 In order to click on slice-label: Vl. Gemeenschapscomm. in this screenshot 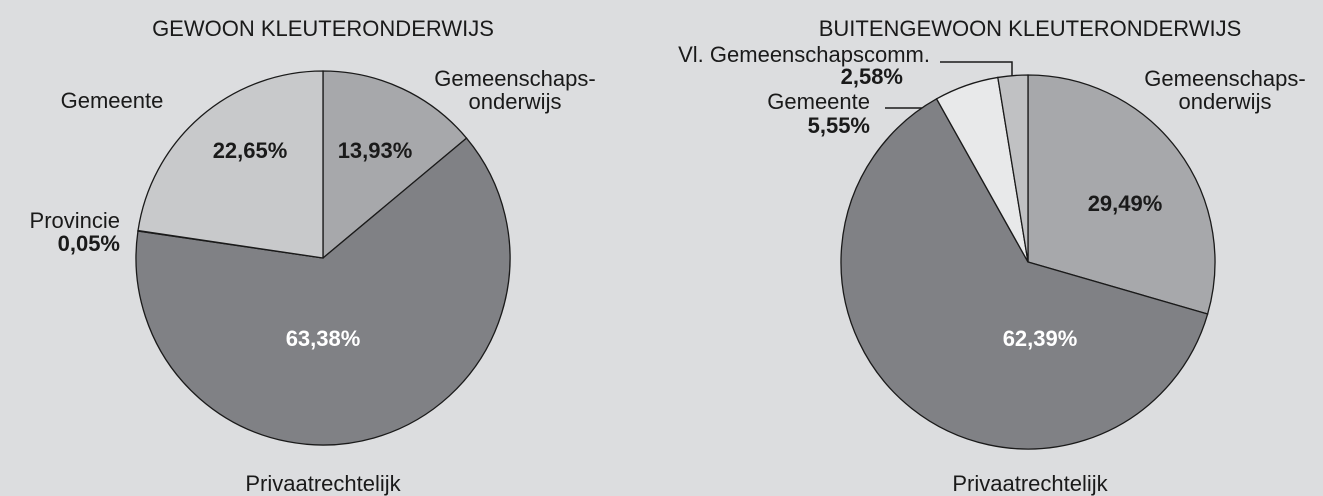, I will do `click(804, 54)`.